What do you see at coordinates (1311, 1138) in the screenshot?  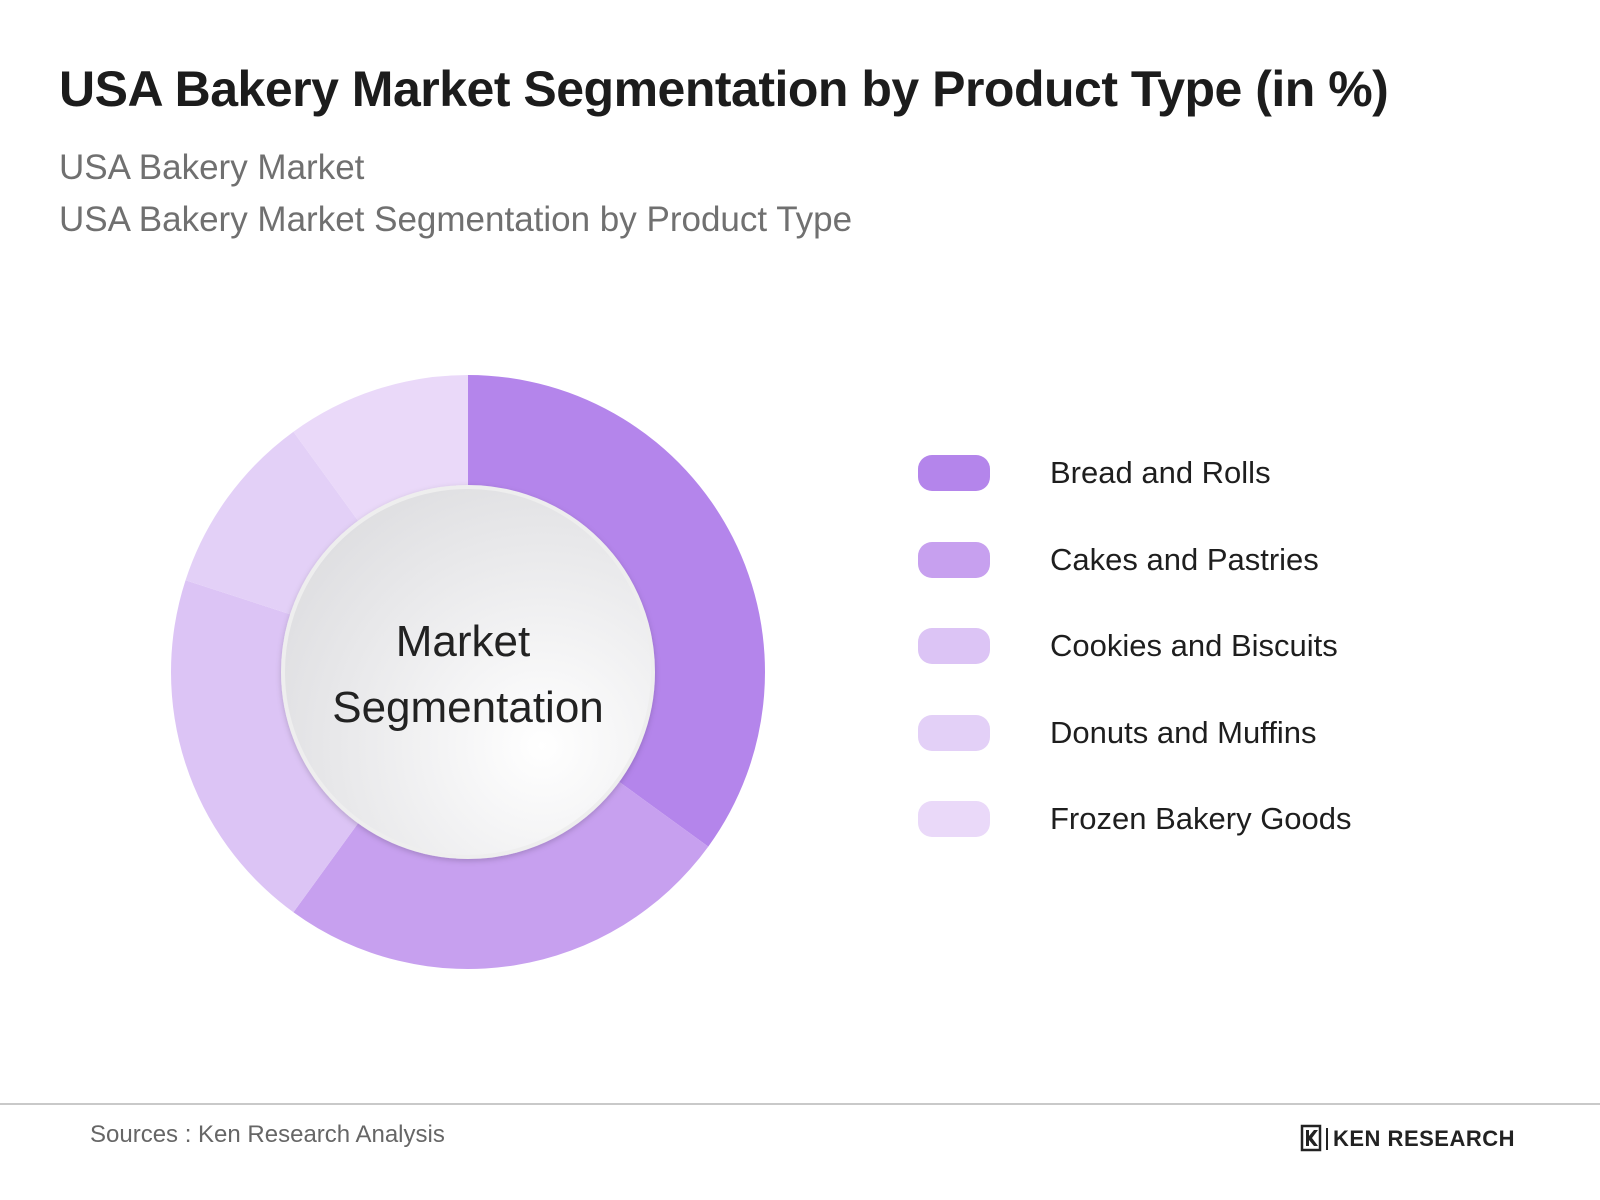 I see `ken-research-logo-icon` at bounding box center [1311, 1138].